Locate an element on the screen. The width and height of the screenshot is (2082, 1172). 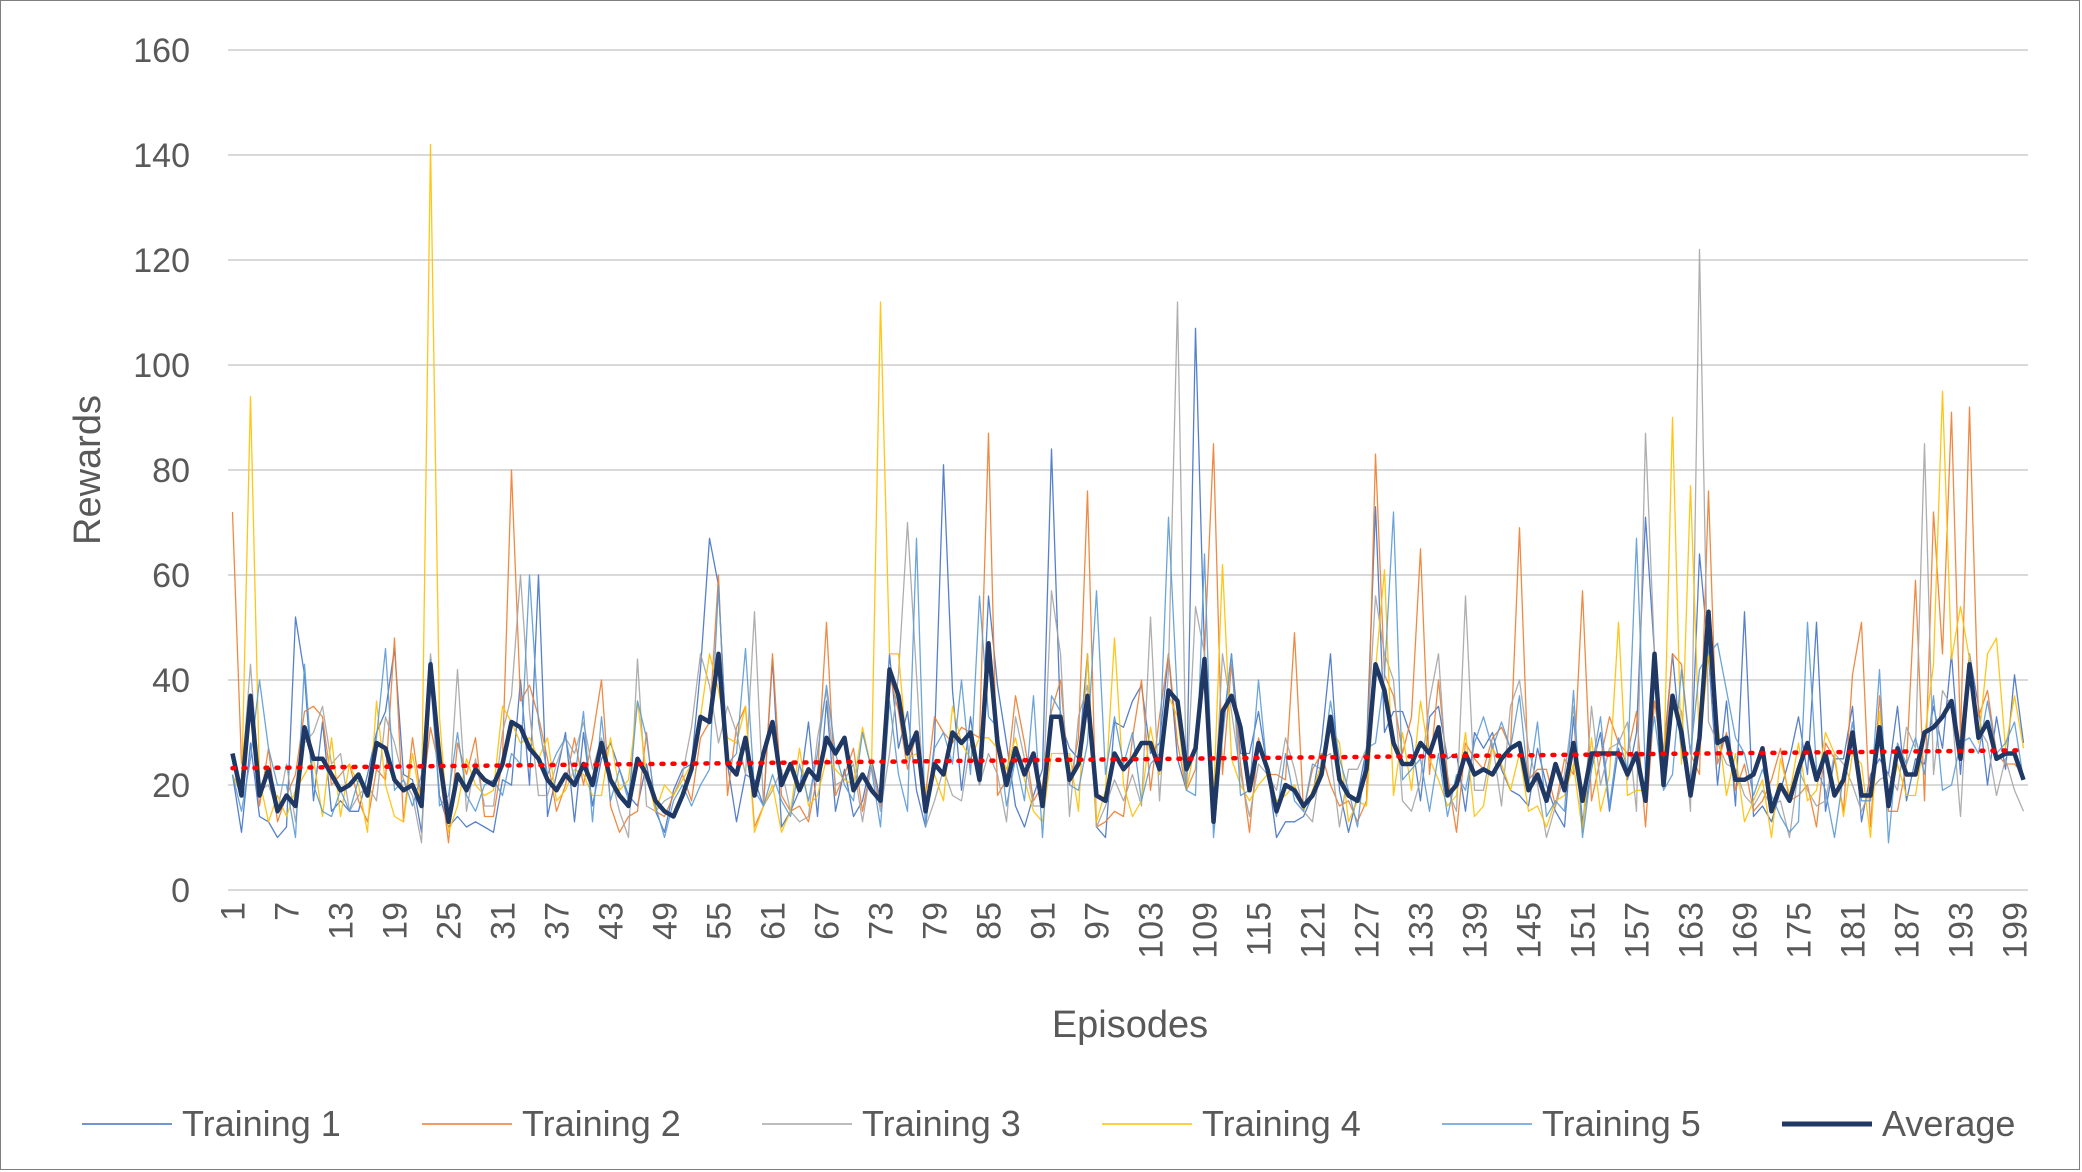
x-tick-label: 91 is located at coordinates (1044, 921).